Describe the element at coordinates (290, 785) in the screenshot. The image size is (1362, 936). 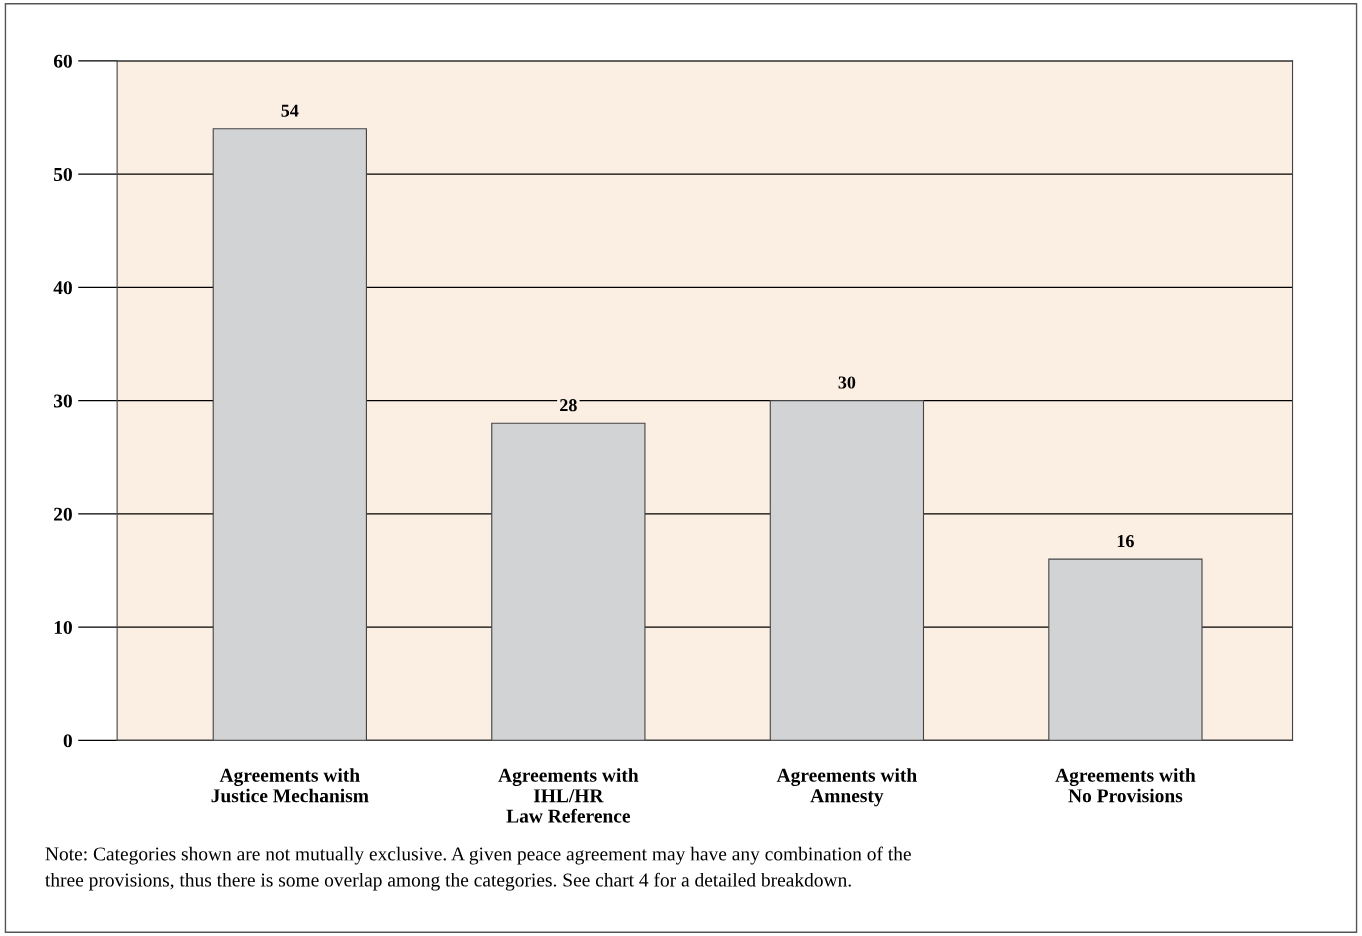
I see `x-tick-label: Agreements with Justice Mechanism` at that location.